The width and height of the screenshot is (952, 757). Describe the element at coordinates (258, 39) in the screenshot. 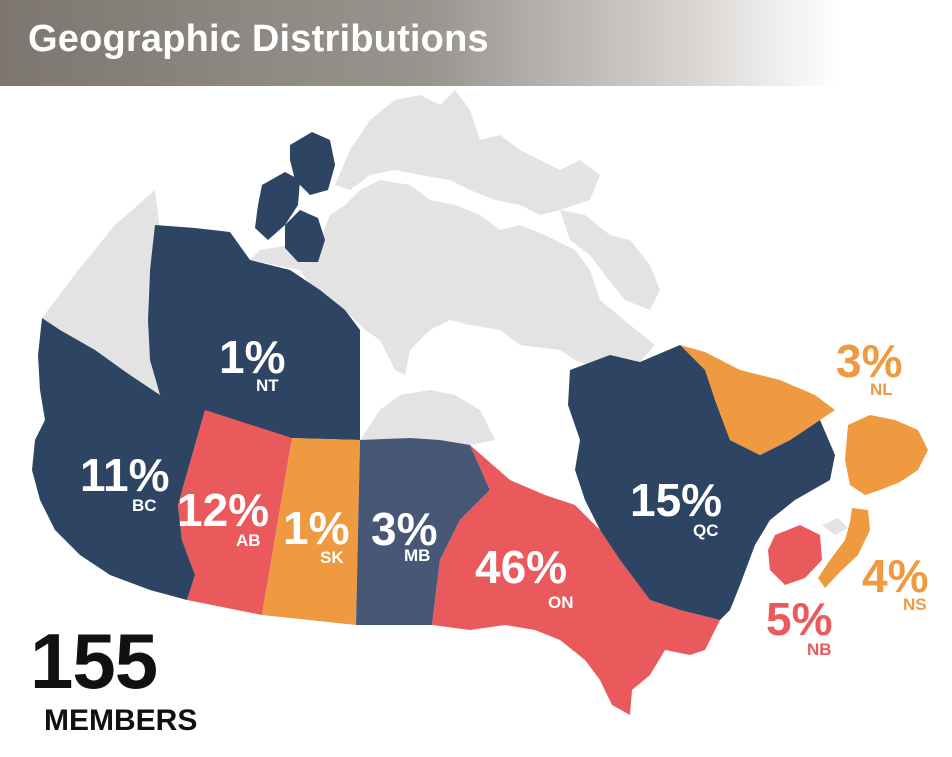

I see `page-title: Geographic Distributions` at that location.